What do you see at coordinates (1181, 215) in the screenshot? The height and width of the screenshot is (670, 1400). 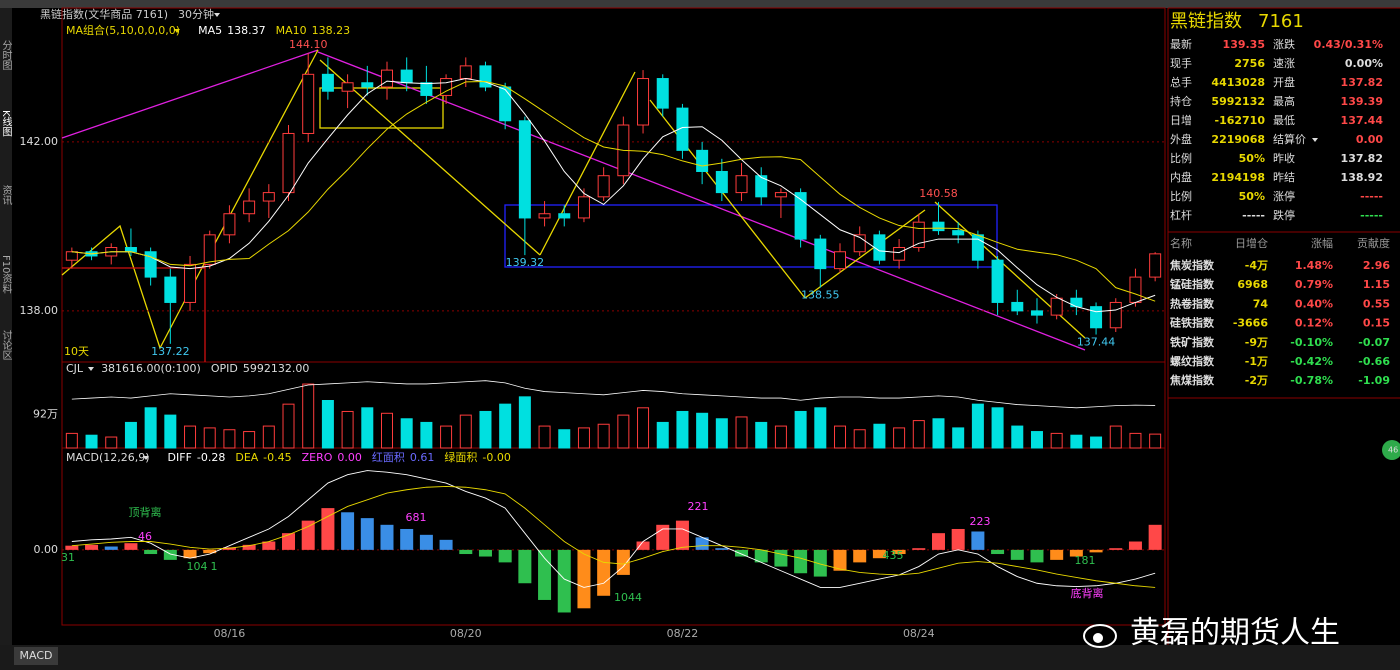 I see `quote-label: 杠杆` at bounding box center [1181, 215].